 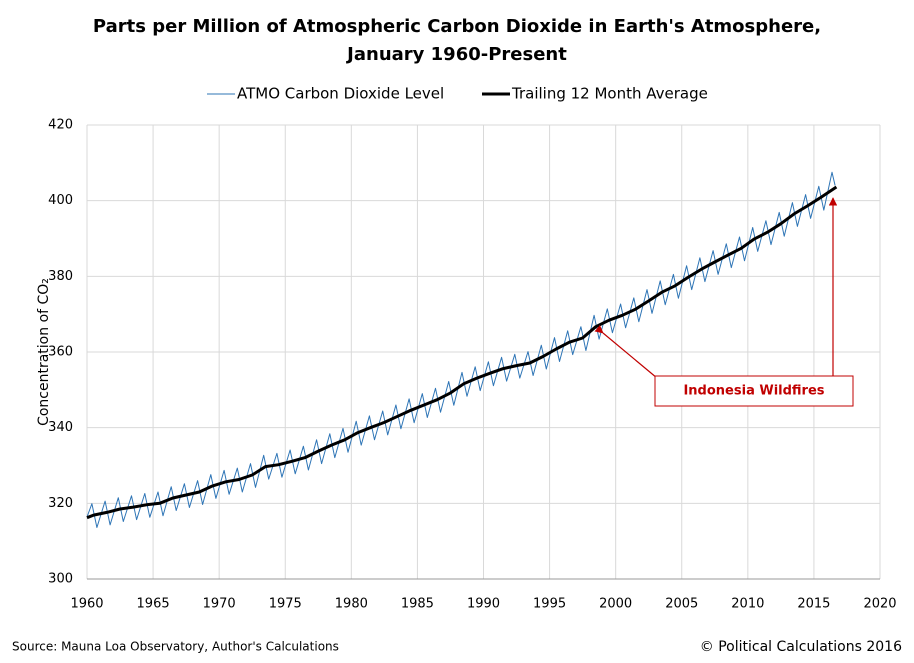 I want to click on y-axis-label: Concentration of CO₂, so click(x=44, y=352).